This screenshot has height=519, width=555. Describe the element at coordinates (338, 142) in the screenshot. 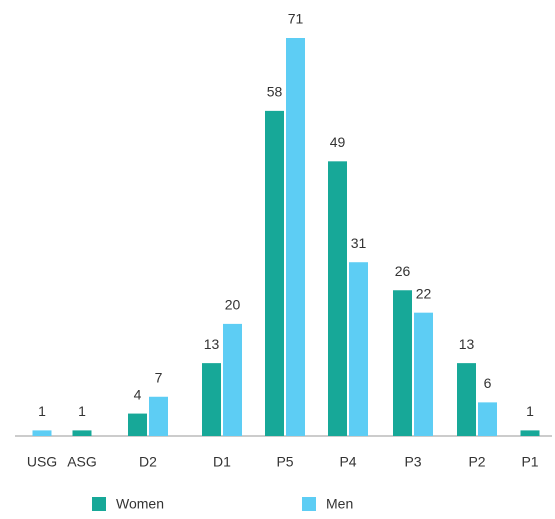

I see `data-label: 49` at that location.